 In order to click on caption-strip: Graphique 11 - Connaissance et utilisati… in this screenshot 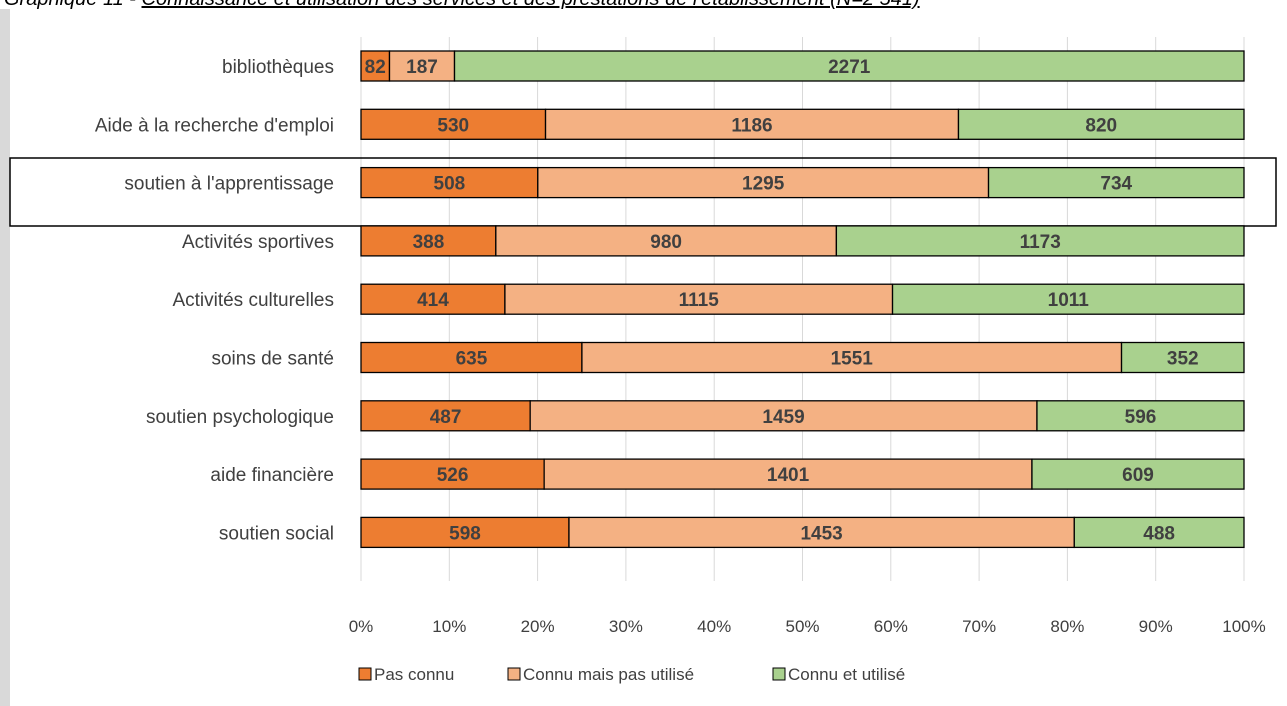, I will do `click(643, 4)`.